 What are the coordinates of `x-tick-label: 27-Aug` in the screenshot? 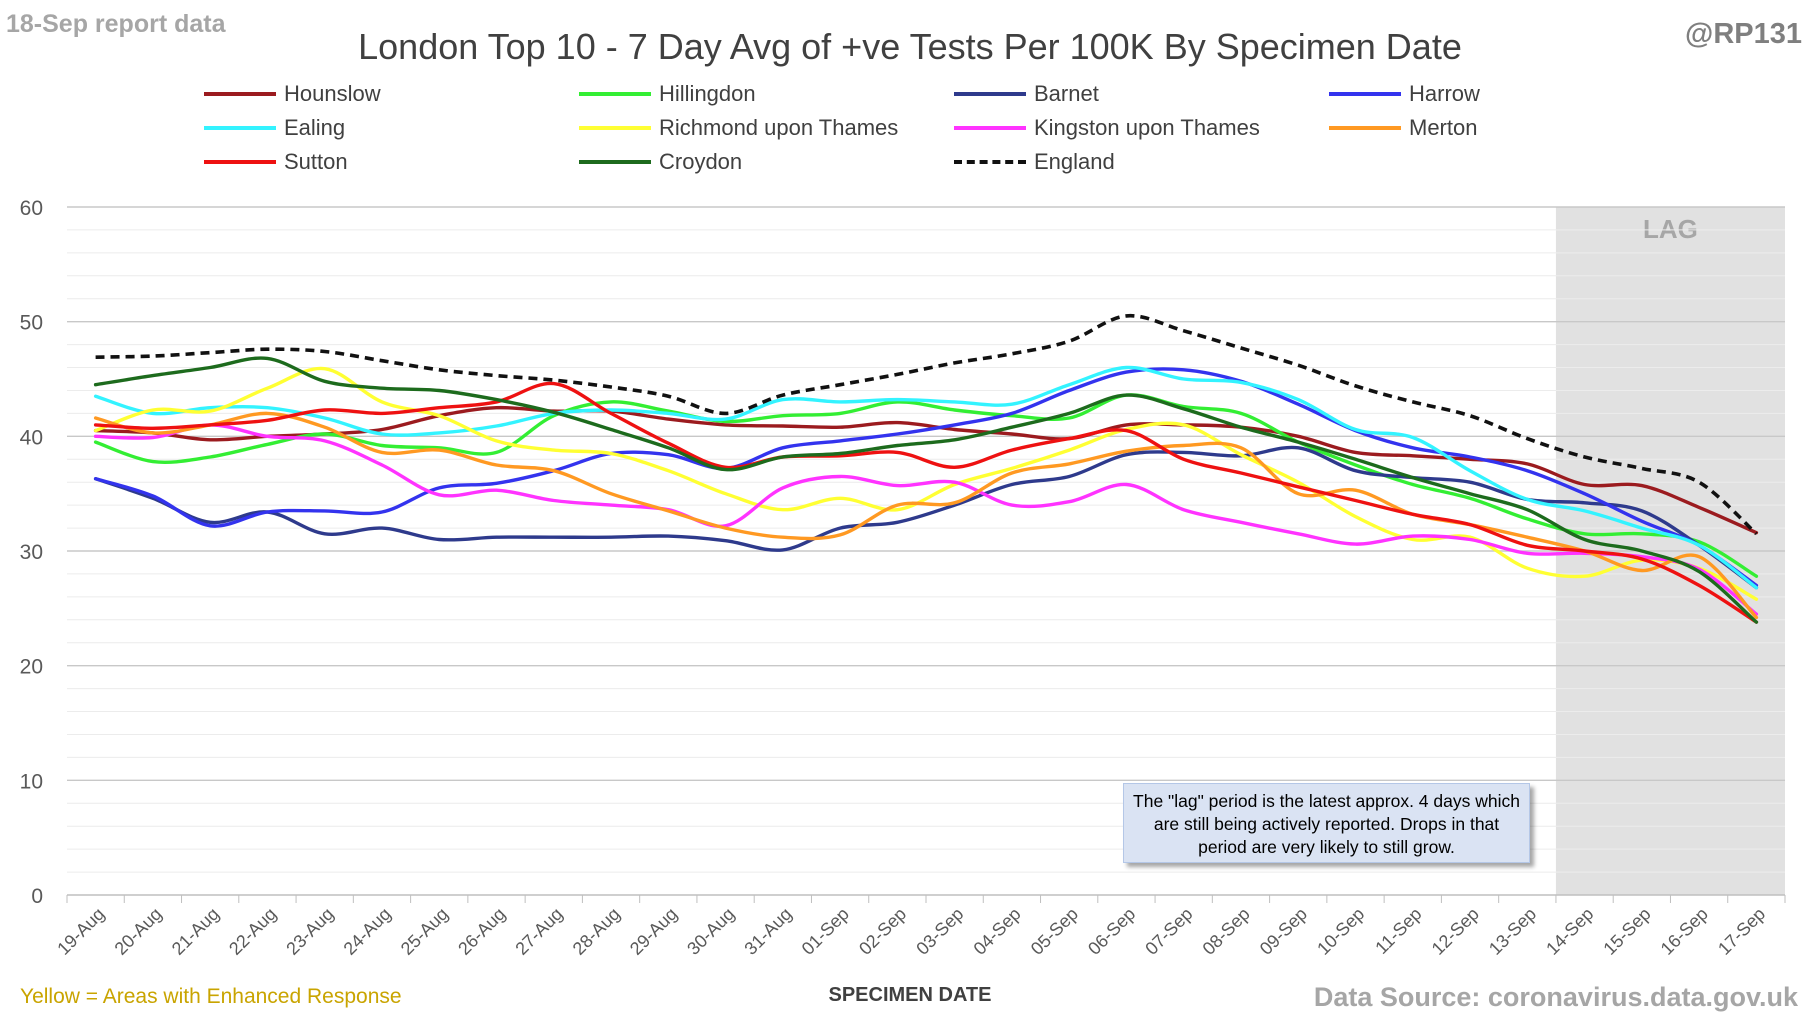 It's located at (538, 931).